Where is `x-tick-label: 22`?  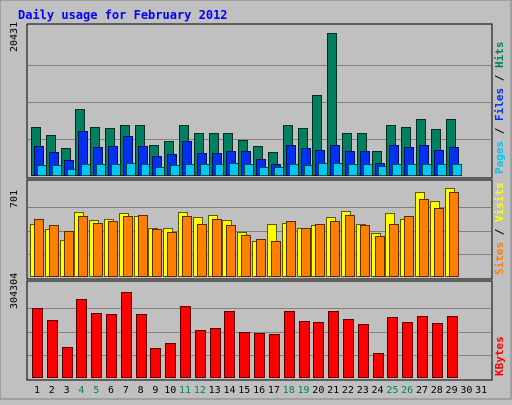 x-tick-label: 22 is located at coordinates (348, 390).